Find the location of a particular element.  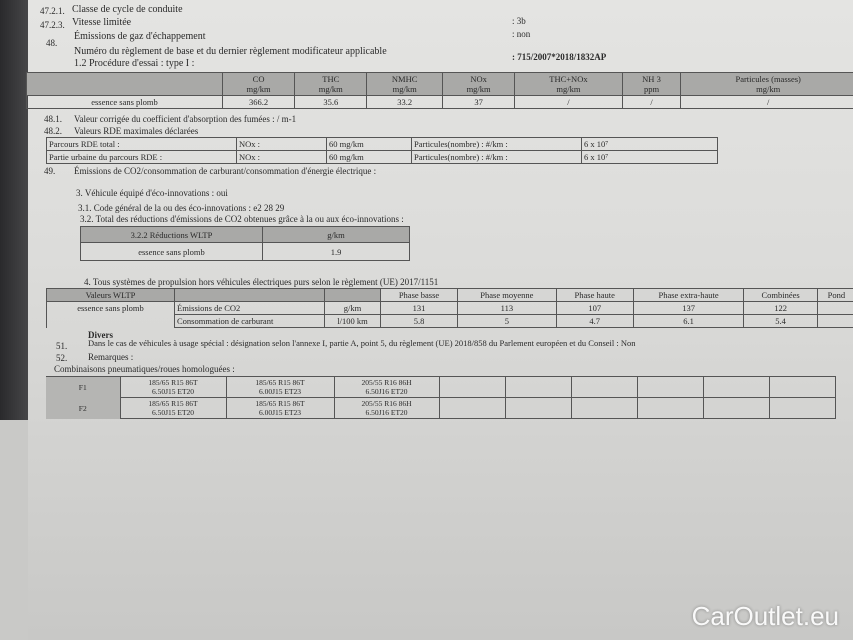

item-num: 48.2. is located at coordinates (53, 131).